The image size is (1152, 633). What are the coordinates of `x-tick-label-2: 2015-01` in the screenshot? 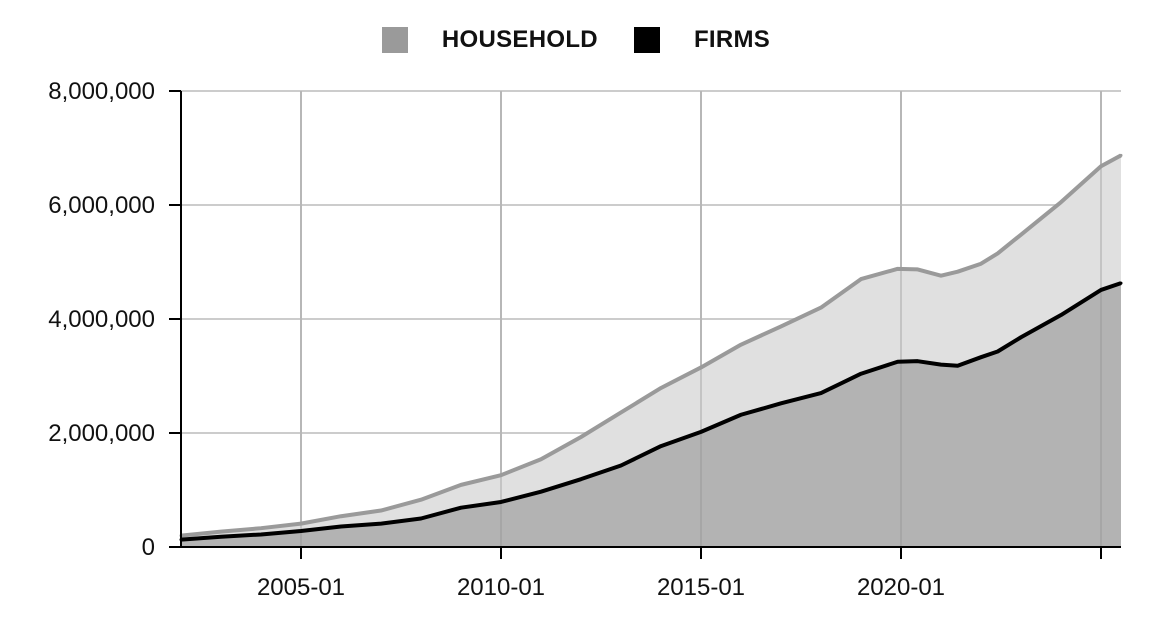 It's located at (701, 587).